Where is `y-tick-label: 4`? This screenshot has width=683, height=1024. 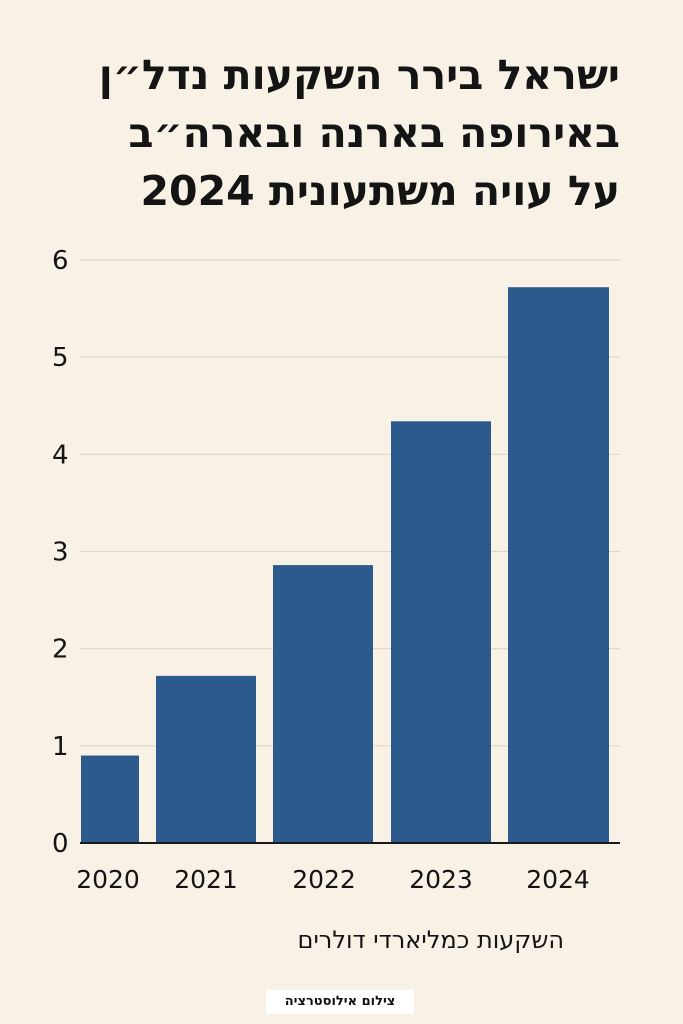 y-tick-label: 4 is located at coordinates (60, 455).